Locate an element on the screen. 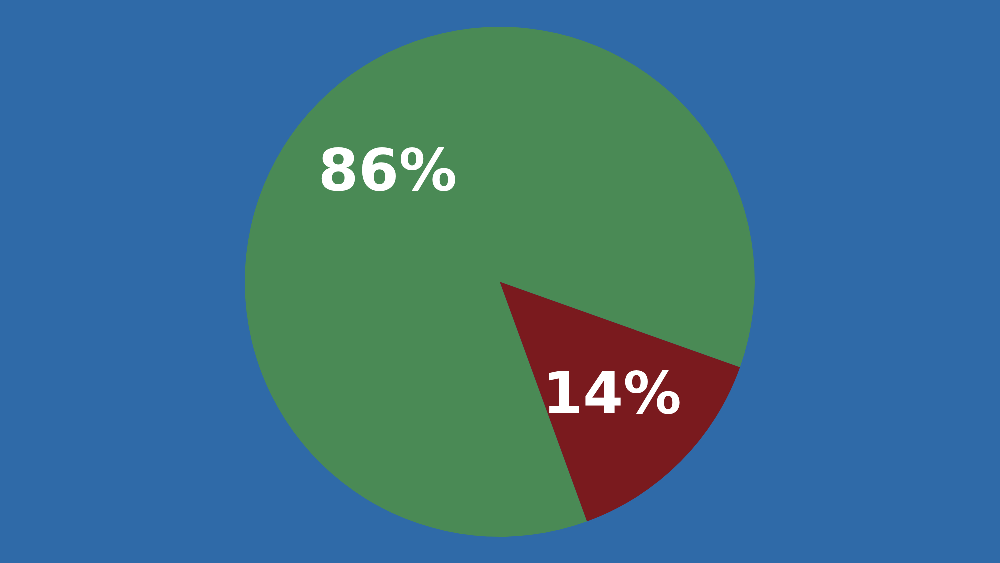 The height and width of the screenshot is (563, 1000). pie-slice is located at coordinates (620, 402).